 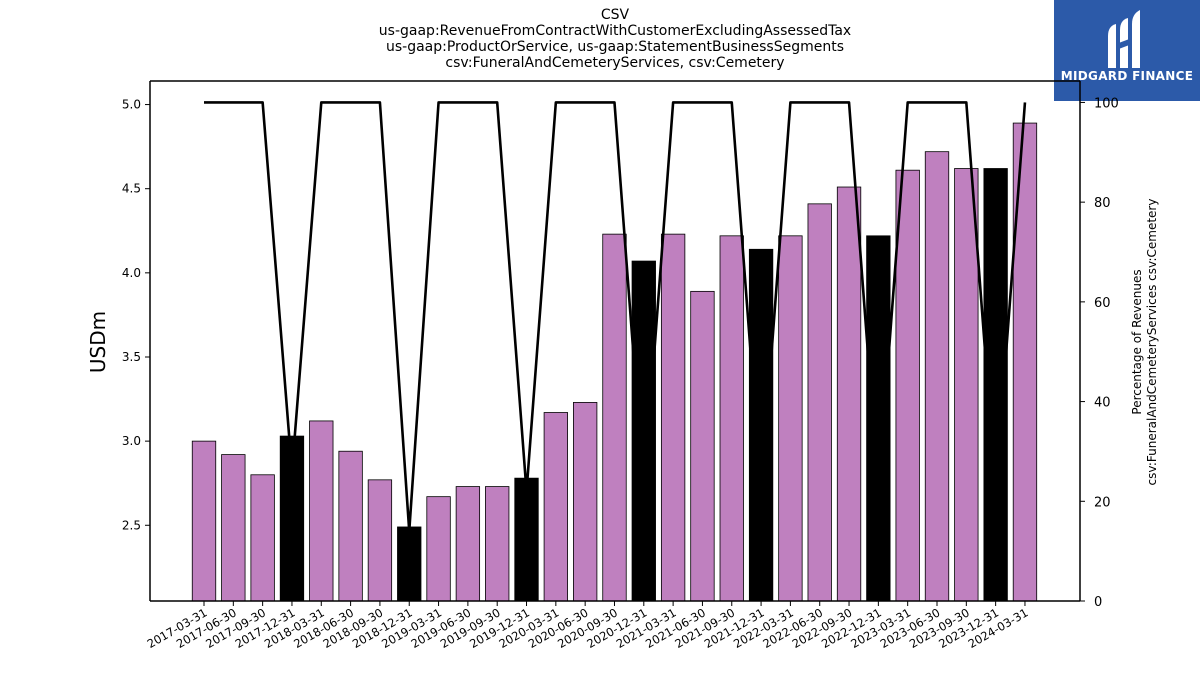 What do you see at coordinates (131, 105) in the screenshot?
I see `y-tick-label: 5.0` at bounding box center [131, 105].